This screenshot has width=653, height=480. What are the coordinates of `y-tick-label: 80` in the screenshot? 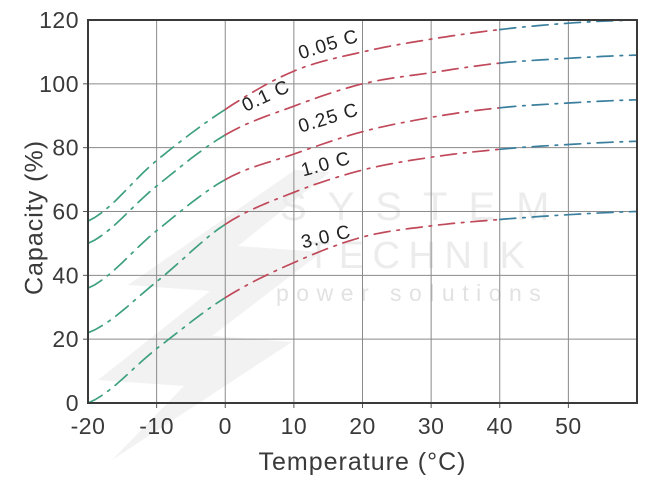 It's located at (65, 148).